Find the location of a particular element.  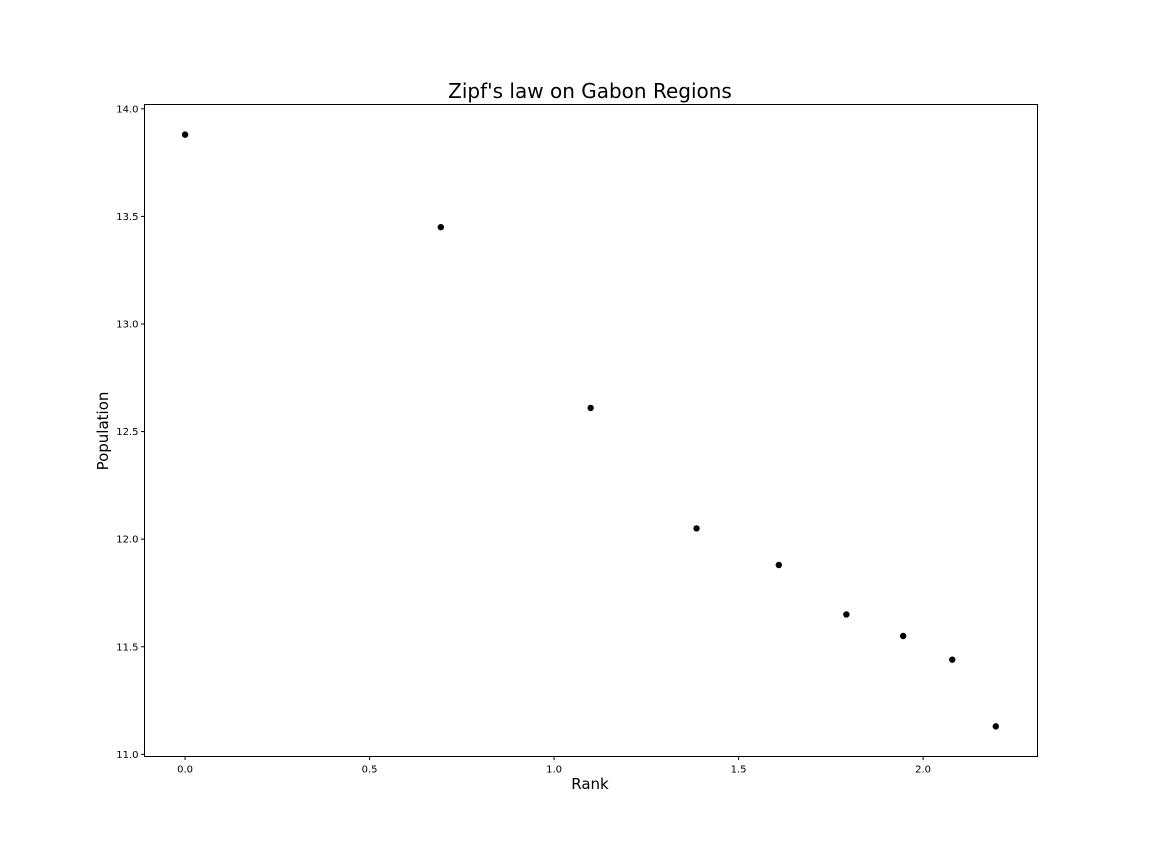

y-tick-label: 11.0 is located at coordinates (127, 755).